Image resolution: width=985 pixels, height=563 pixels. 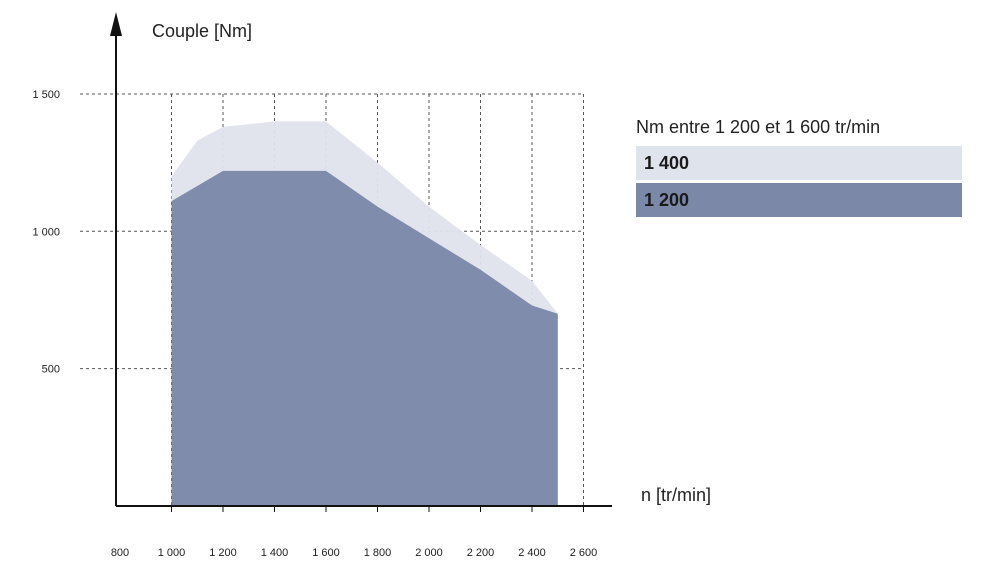 I want to click on x-tick-label: 1 000, so click(x=172, y=553).